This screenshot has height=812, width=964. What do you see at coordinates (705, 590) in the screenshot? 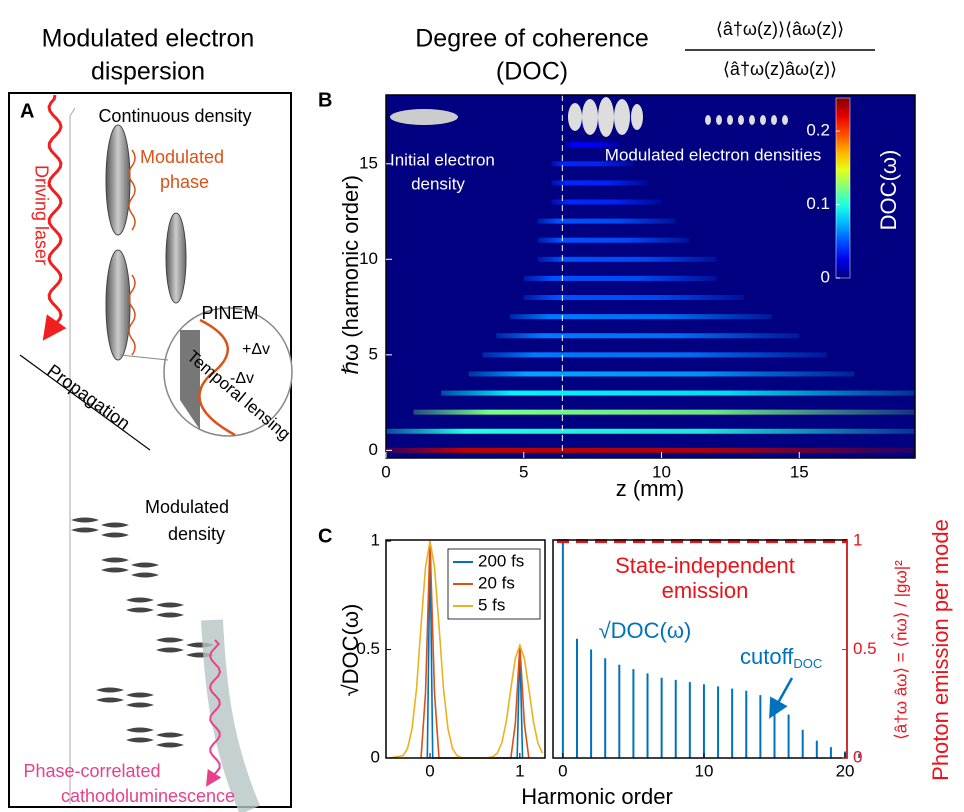
I see `reference-label: emission` at bounding box center [705, 590].